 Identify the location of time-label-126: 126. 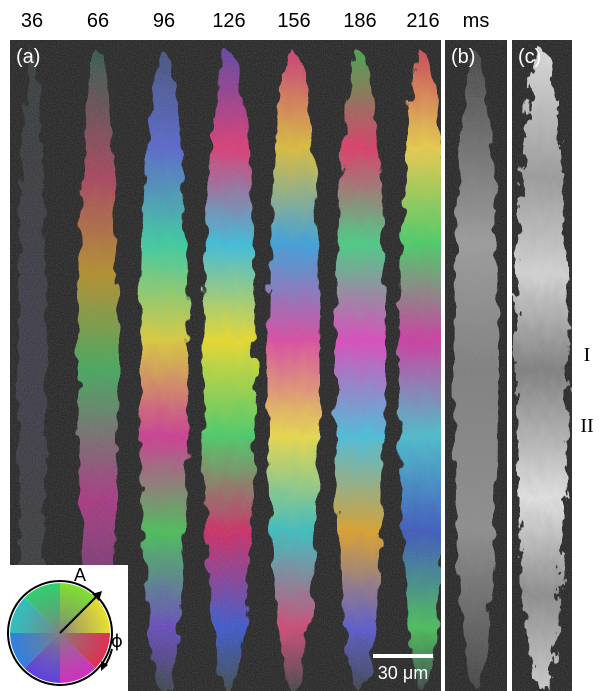
(229, 21).